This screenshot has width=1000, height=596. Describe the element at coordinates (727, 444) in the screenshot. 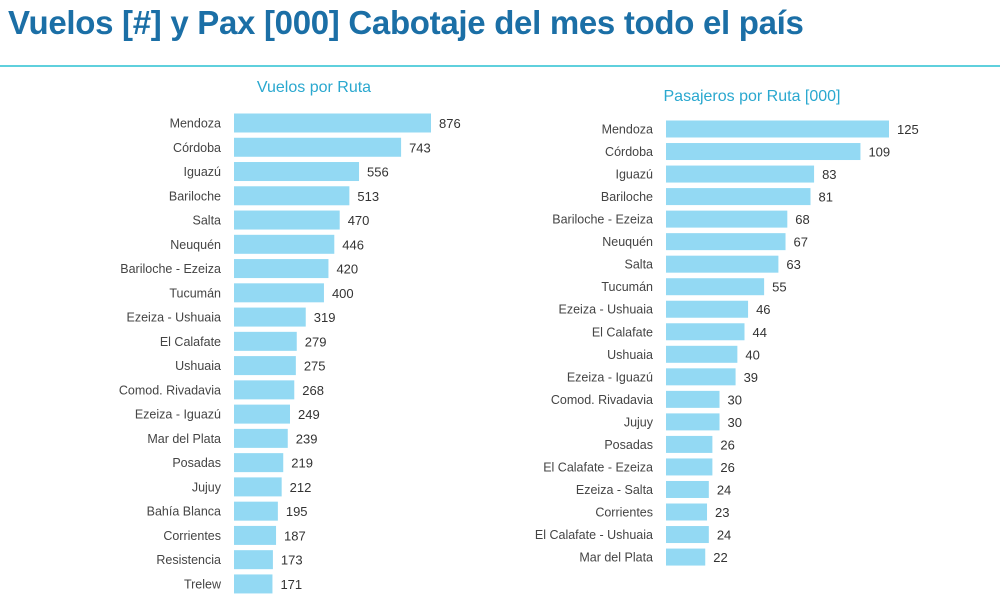

I see `data-label: 26` at that location.